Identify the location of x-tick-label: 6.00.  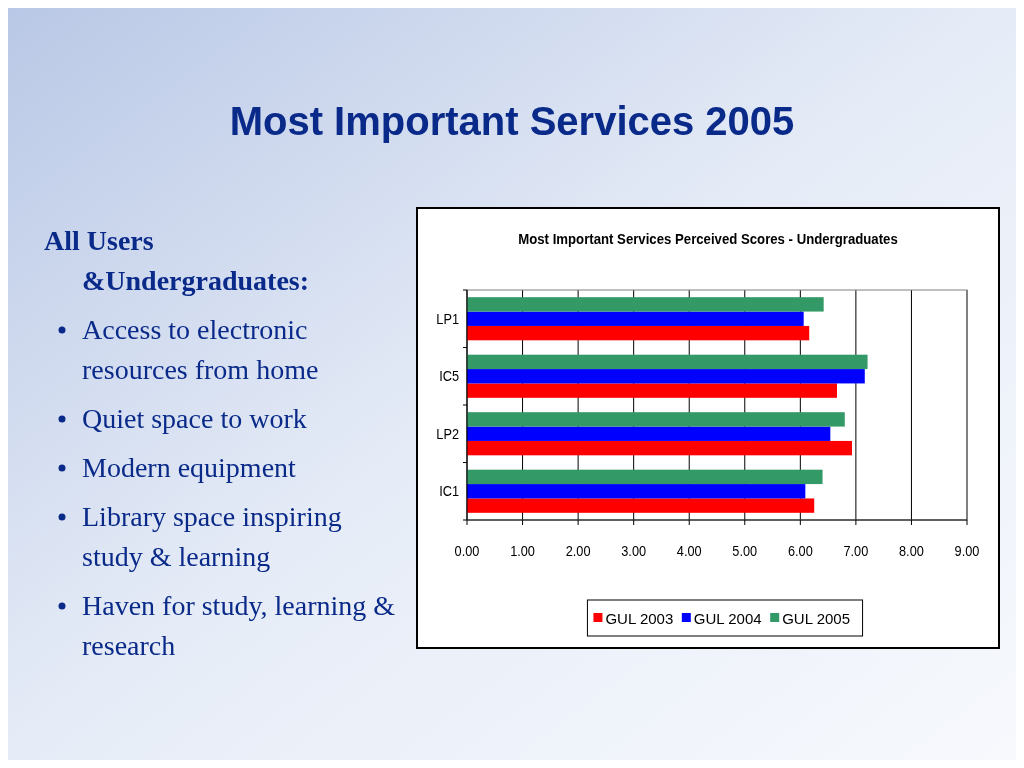
(800, 550).